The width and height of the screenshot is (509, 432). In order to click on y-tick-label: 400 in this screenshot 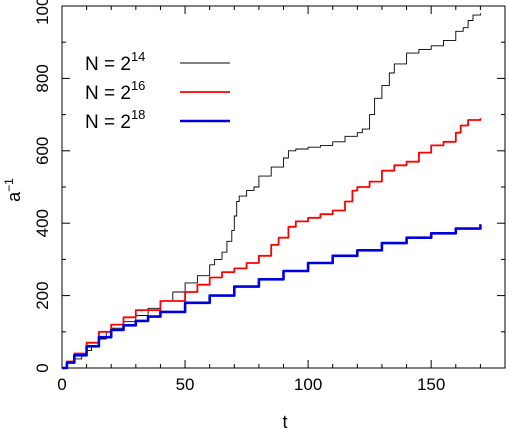, I will do `click(42, 223)`.